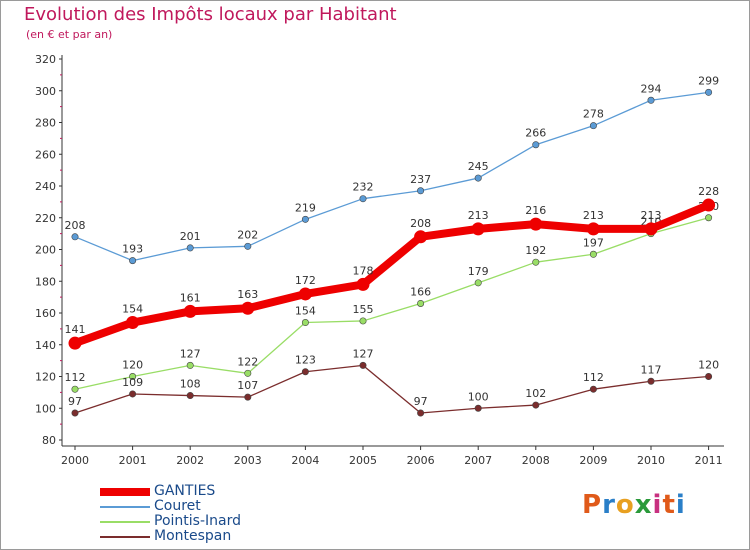 This screenshot has width=750, height=550. I want to click on data-label-montespan: 100, so click(478, 396).